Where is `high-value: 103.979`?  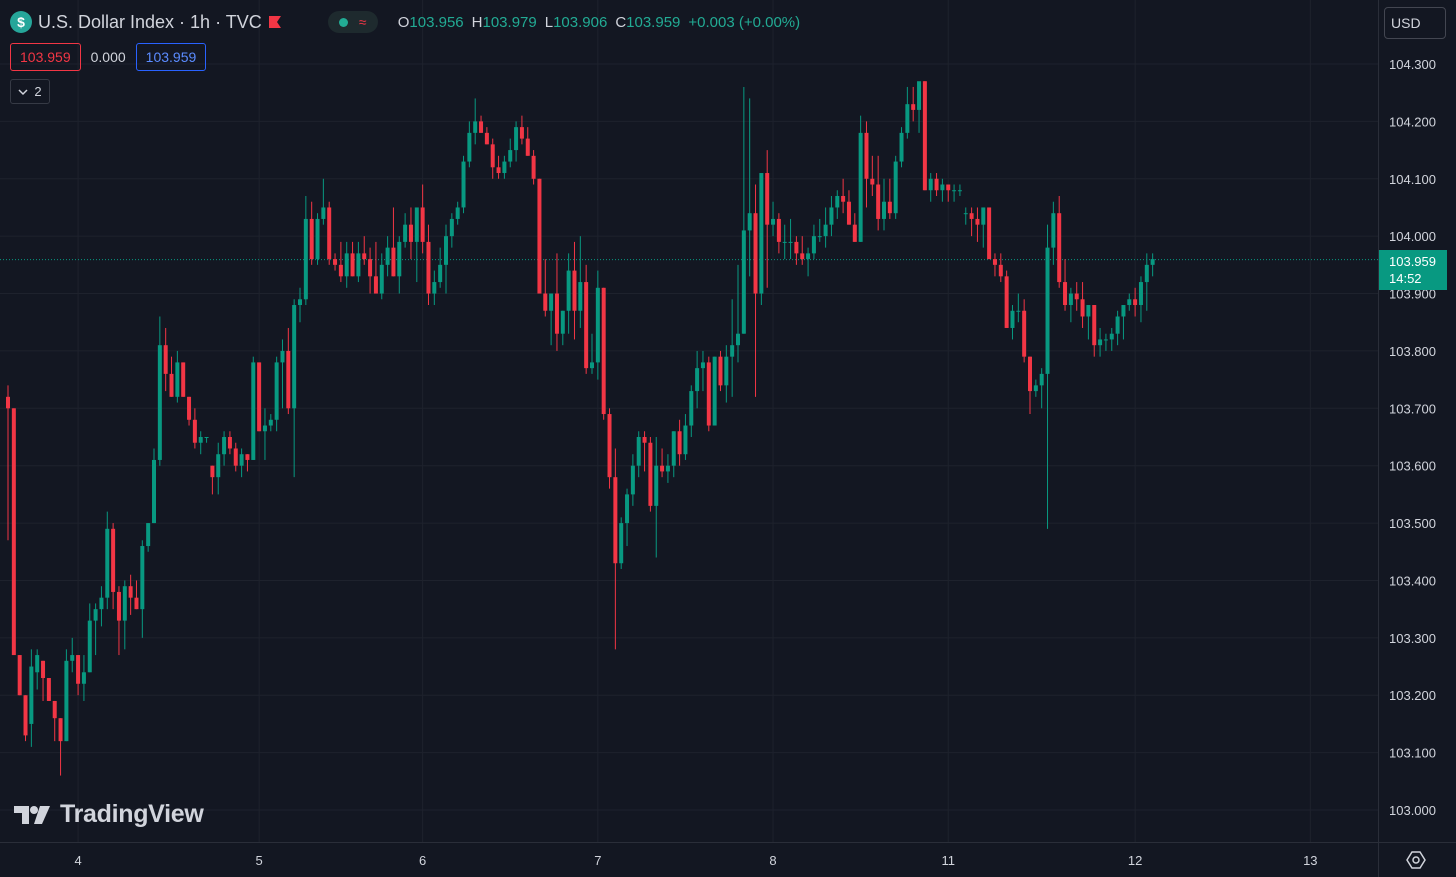 high-value: 103.979 is located at coordinates (509, 22).